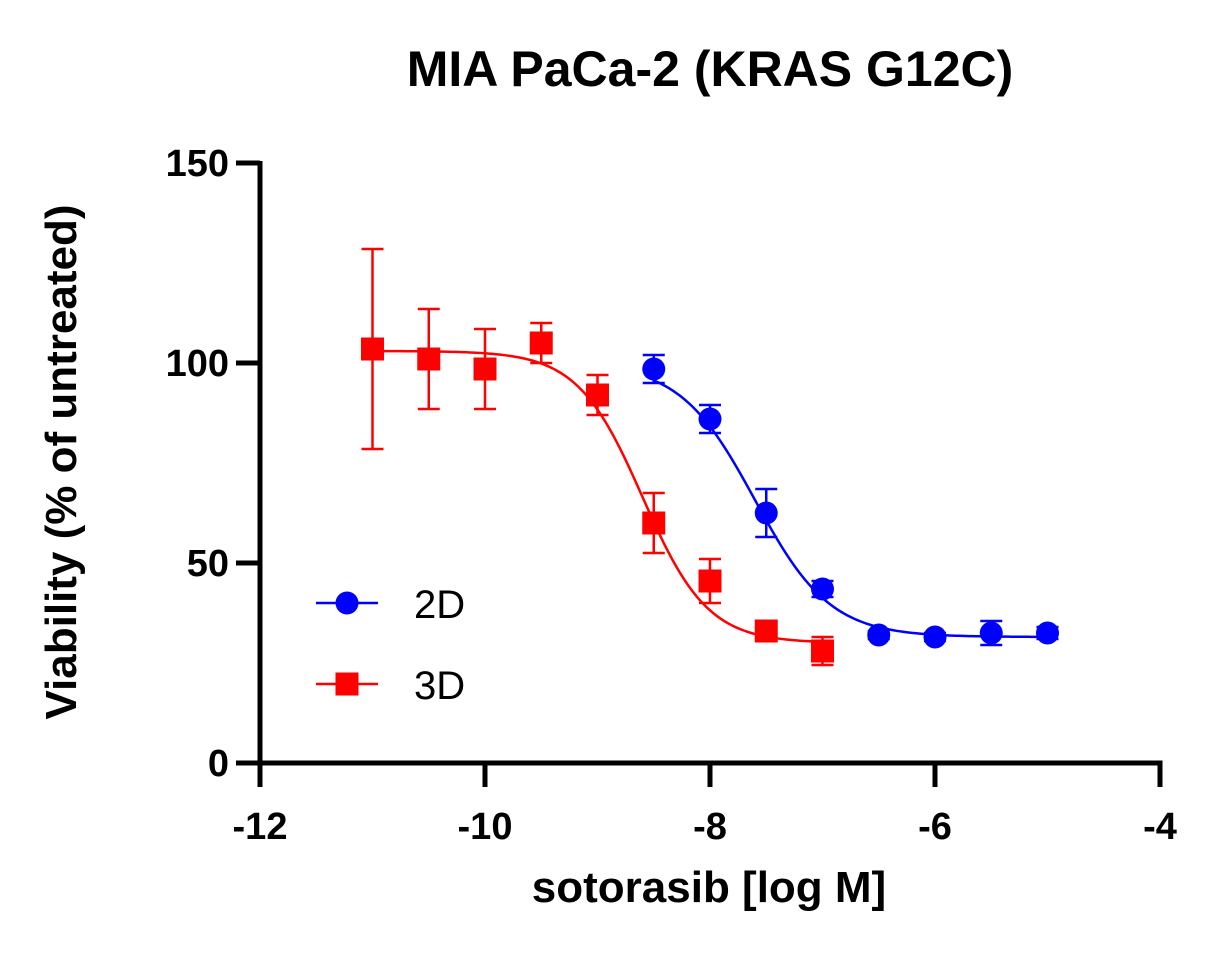 This screenshot has width=1217, height=954. I want to click on series-2D, so click(850, 501).